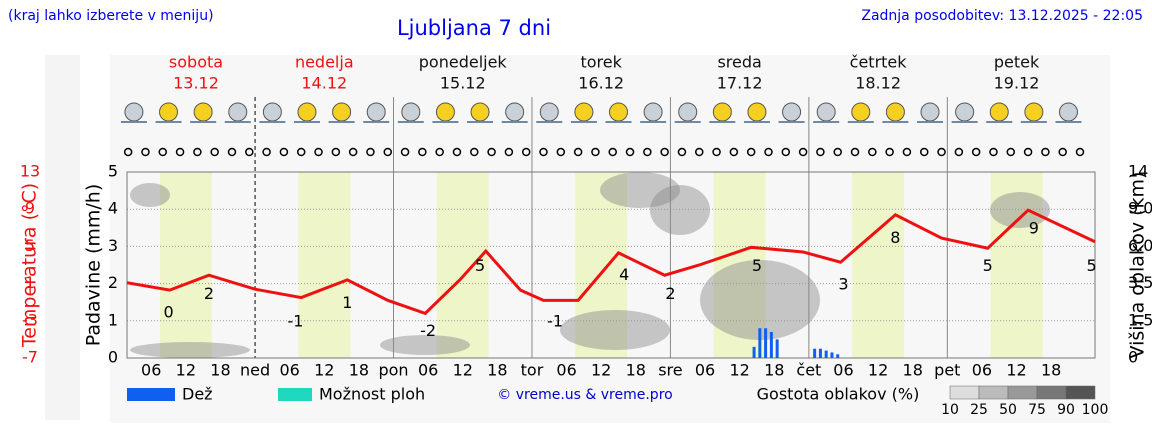 The width and height of the screenshot is (1152, 447). I want to click on temp-label: 1, so click(347, 302).